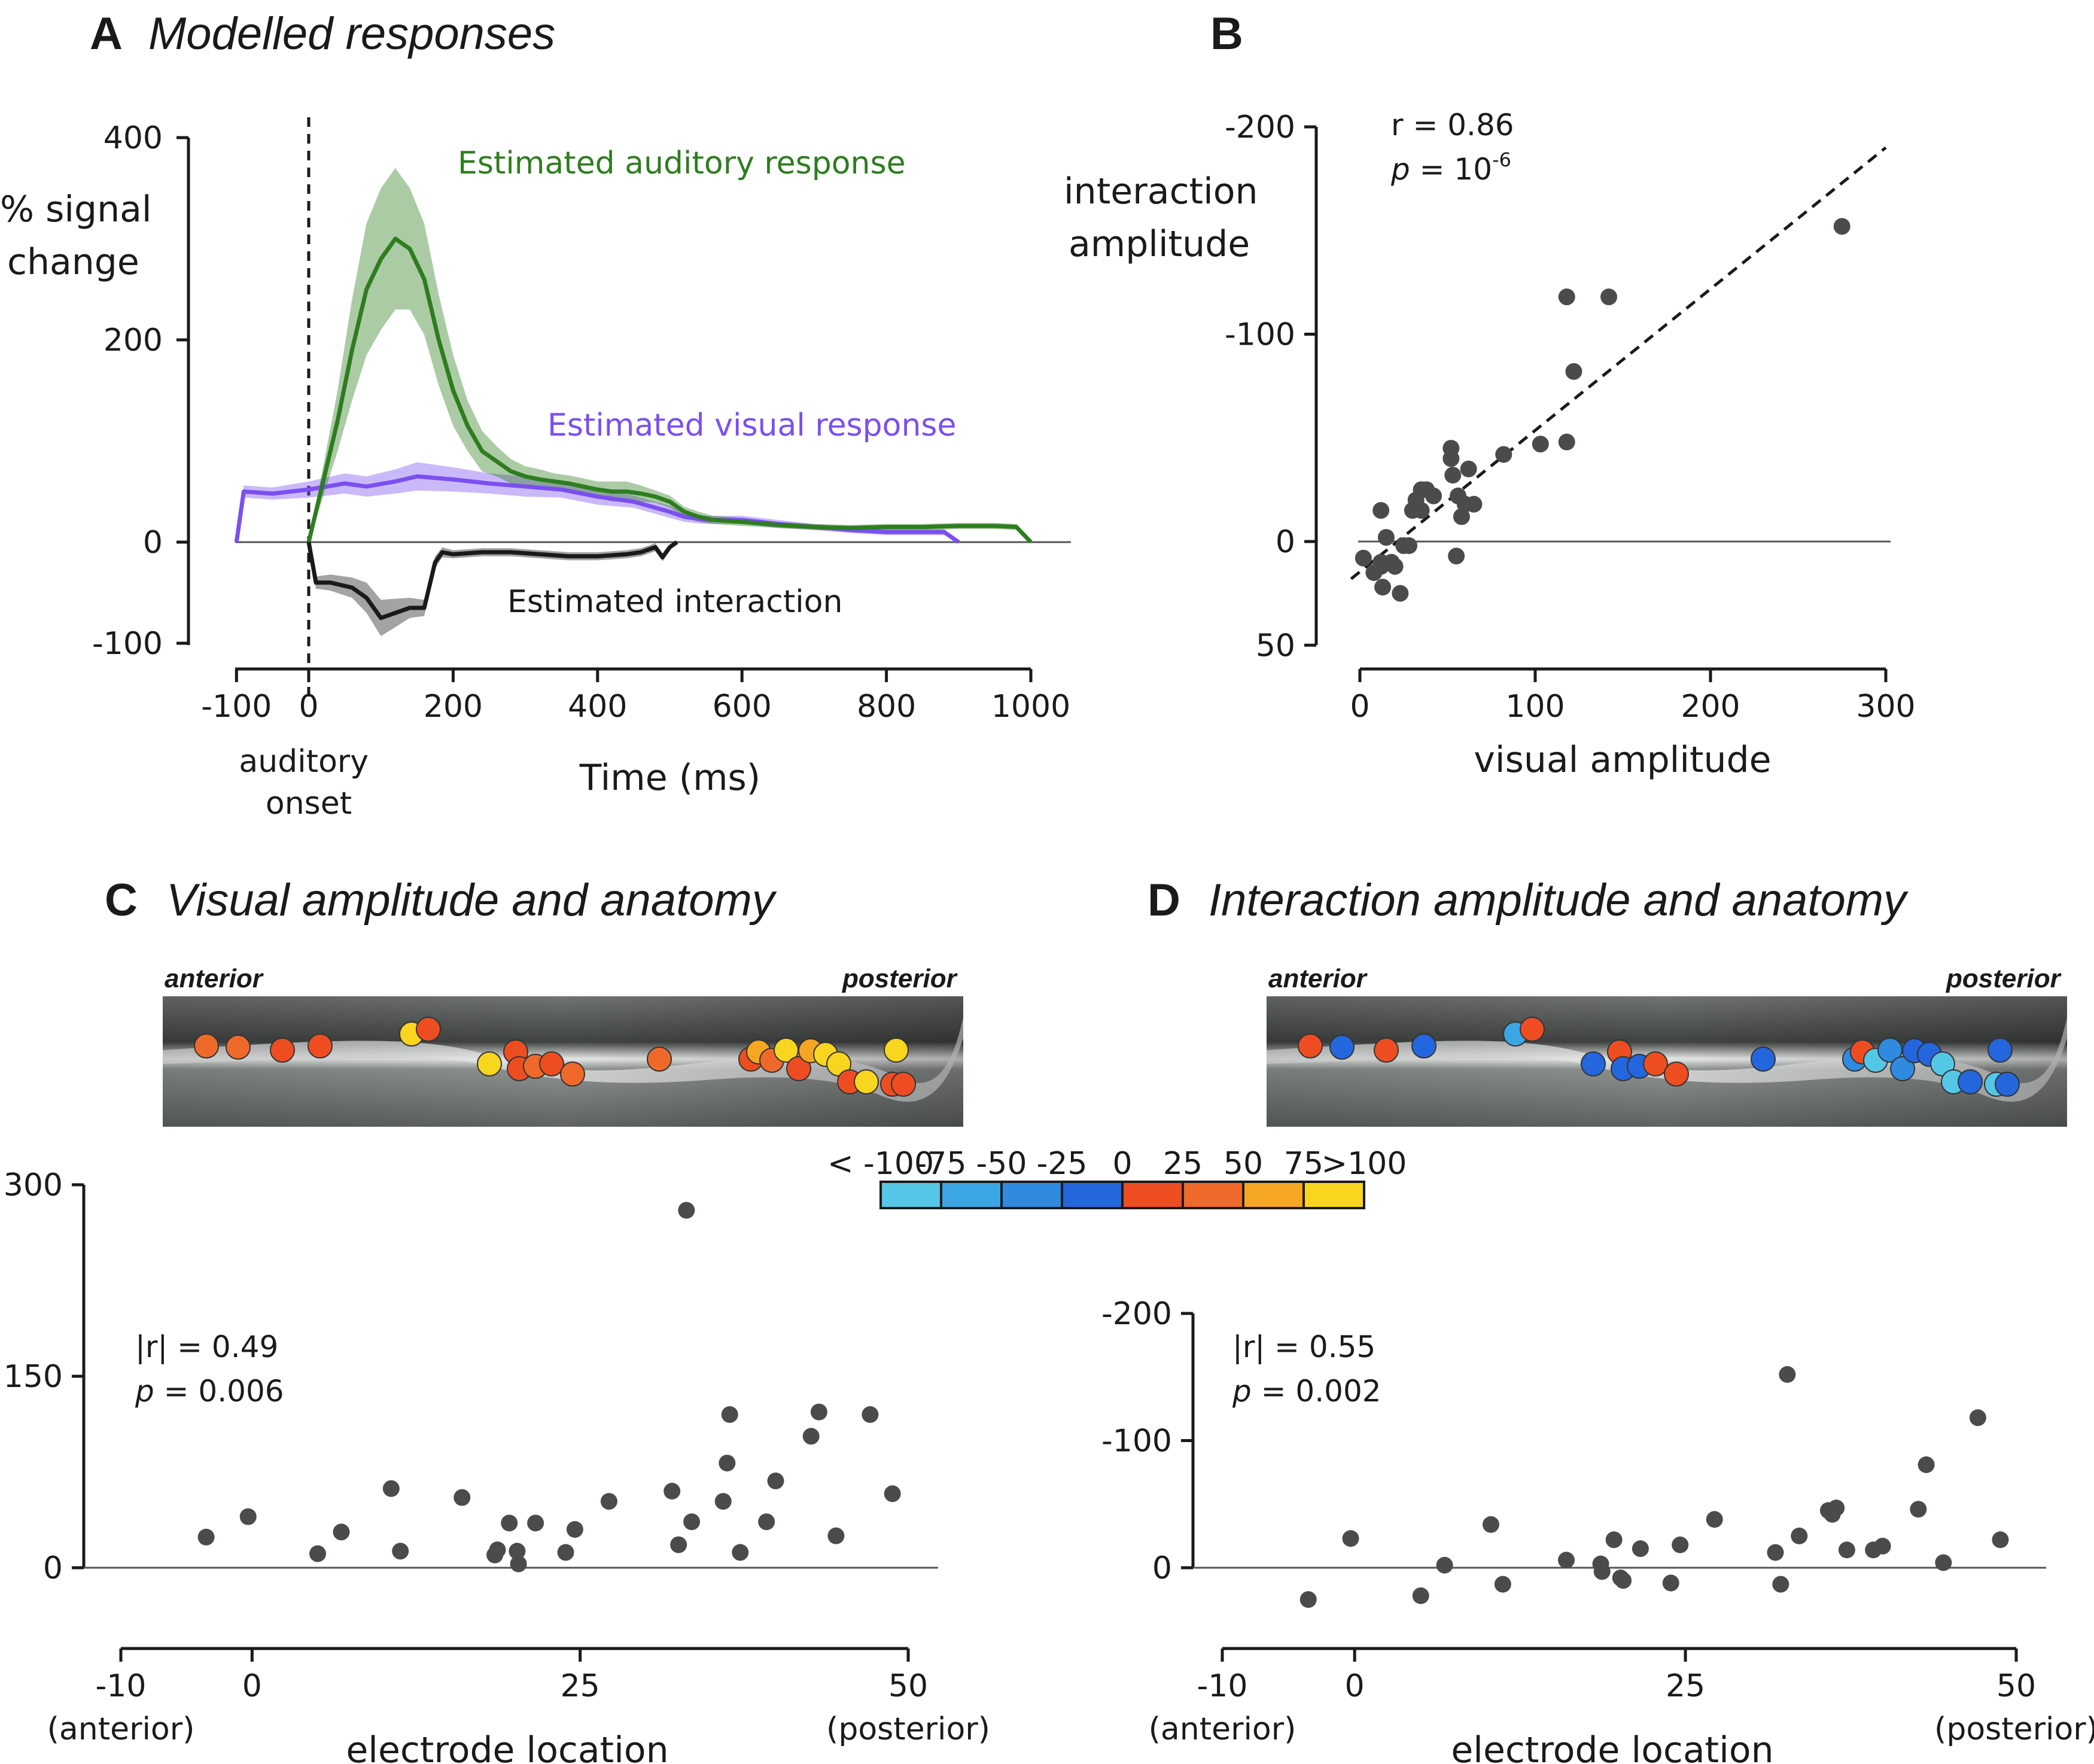 This screenshot has height=1764, width=2094. What do you see at coordinates (1622, 760) in the screenshot?
I see `panel-b-xlabel: visual amplitude` at bounding box center [1622, 760].